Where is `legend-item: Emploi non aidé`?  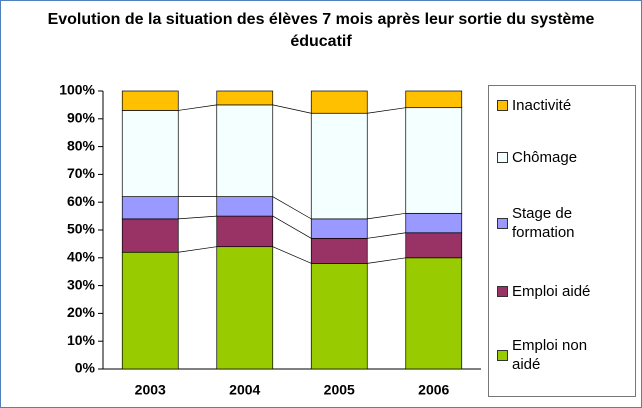
legend-item: Emploi non aidé is located at coordinates (552, 355).